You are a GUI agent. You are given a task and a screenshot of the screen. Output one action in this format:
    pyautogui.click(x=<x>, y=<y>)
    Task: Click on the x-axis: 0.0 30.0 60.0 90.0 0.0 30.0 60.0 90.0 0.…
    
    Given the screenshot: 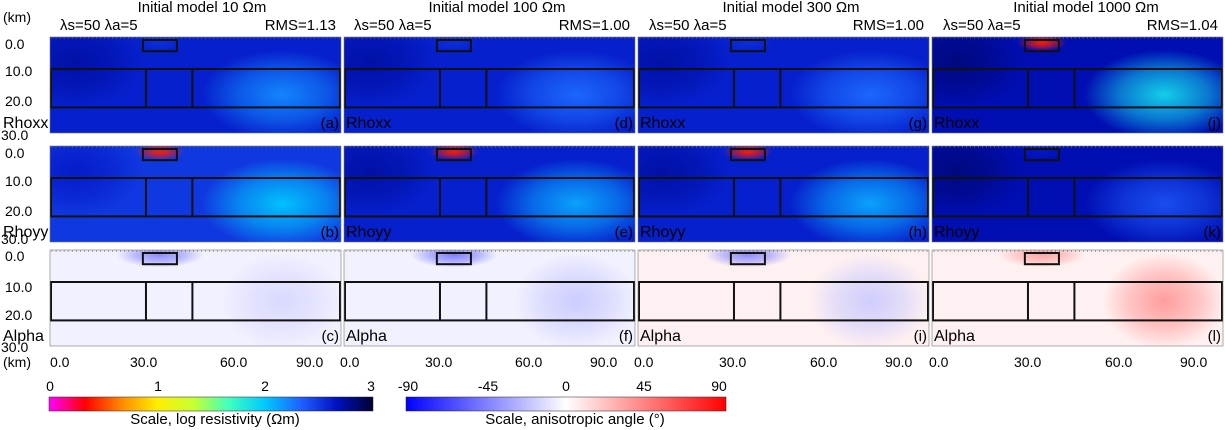 What is the action you would take?
    pyautogui.click(x=628, y=362)
    